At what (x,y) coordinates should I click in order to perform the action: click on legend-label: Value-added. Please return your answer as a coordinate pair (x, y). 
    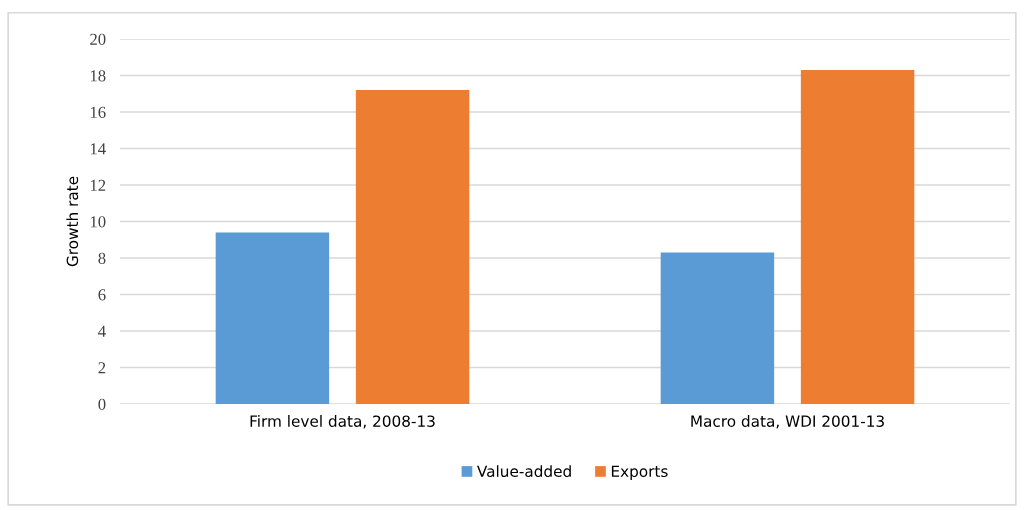
    Looking at the image, I should click on (524, 471).